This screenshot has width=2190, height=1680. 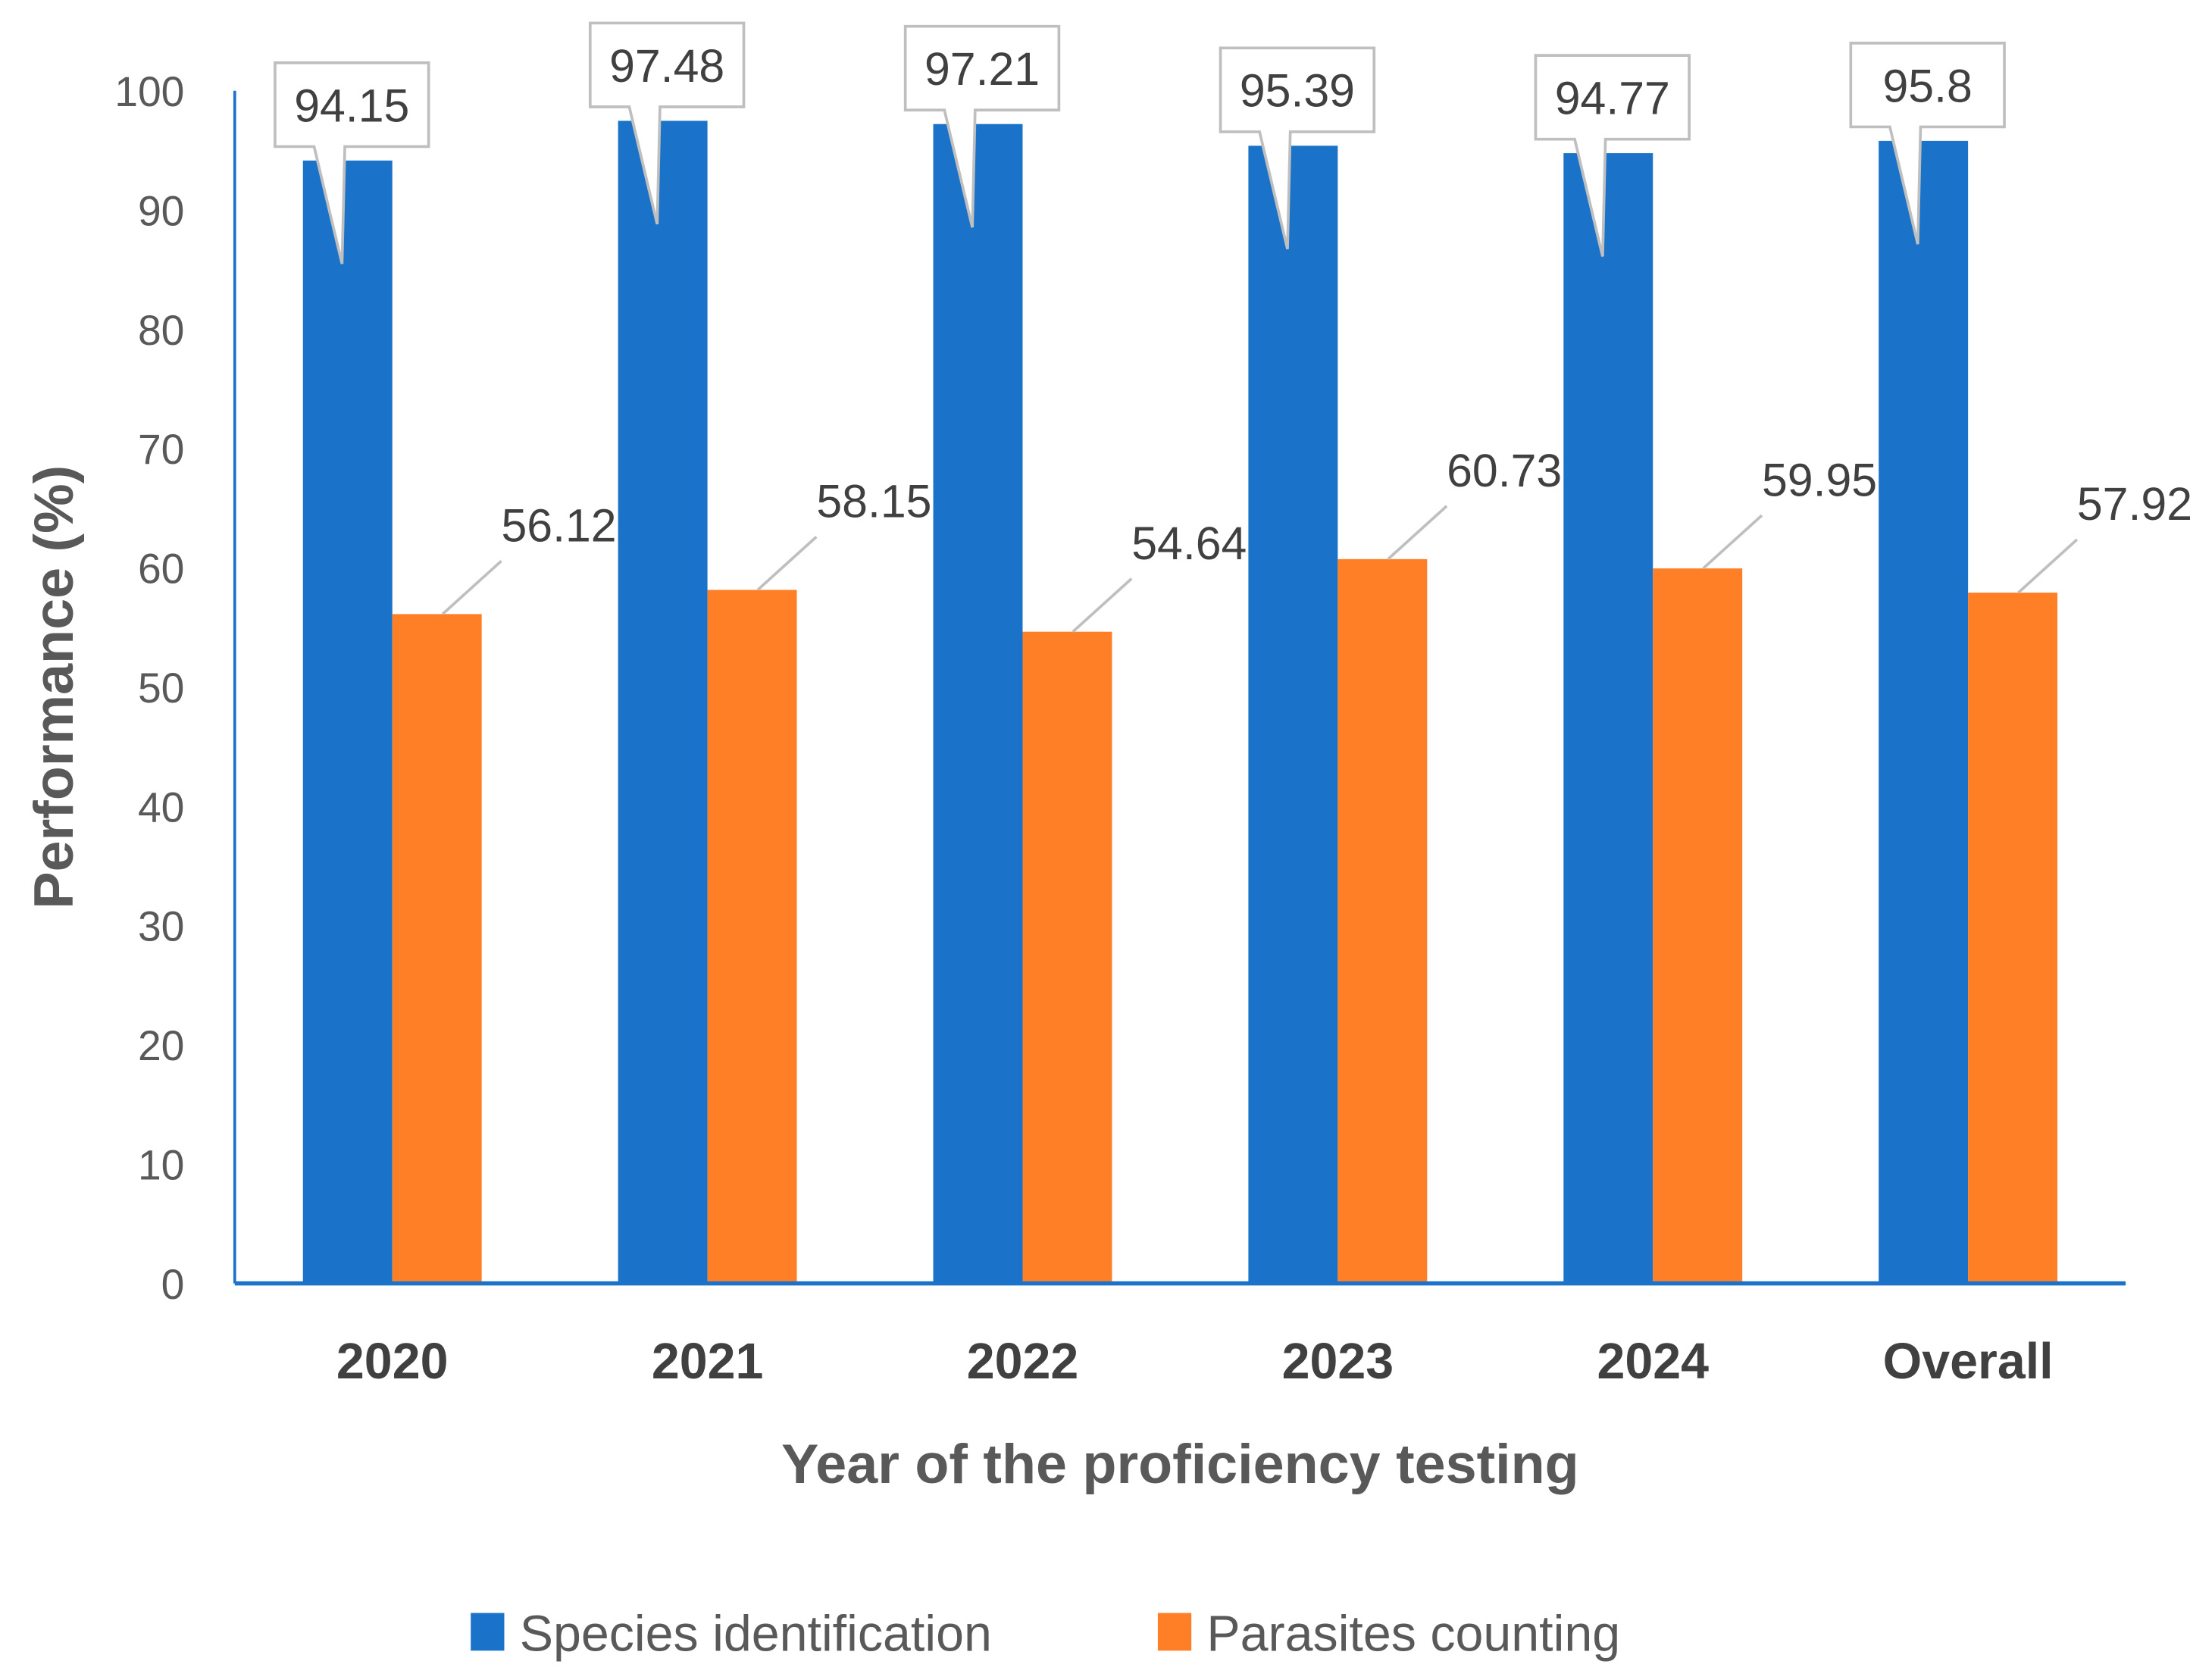 What do you see at coordinates (1653, 1362) in the screenshot?
I see `x-category-label: 2024` at bounding box center [1653, 1362].